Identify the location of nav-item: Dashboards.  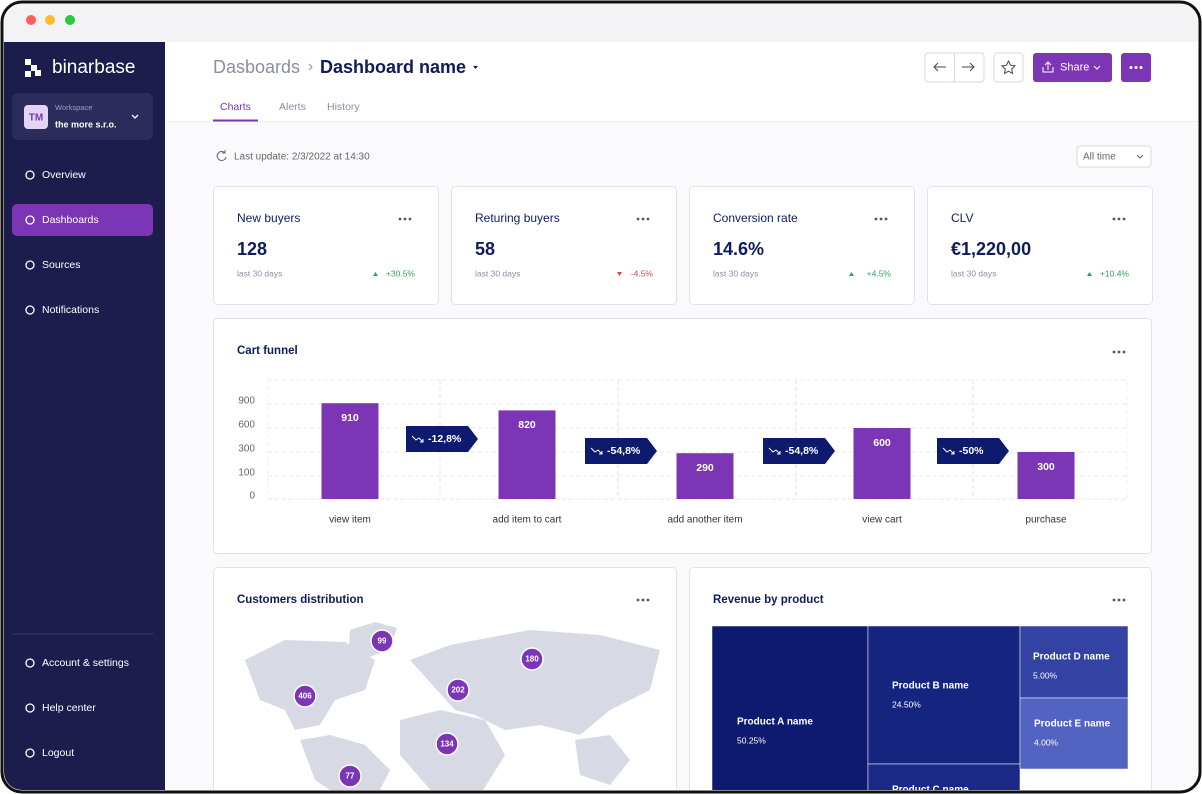
(70, 220).